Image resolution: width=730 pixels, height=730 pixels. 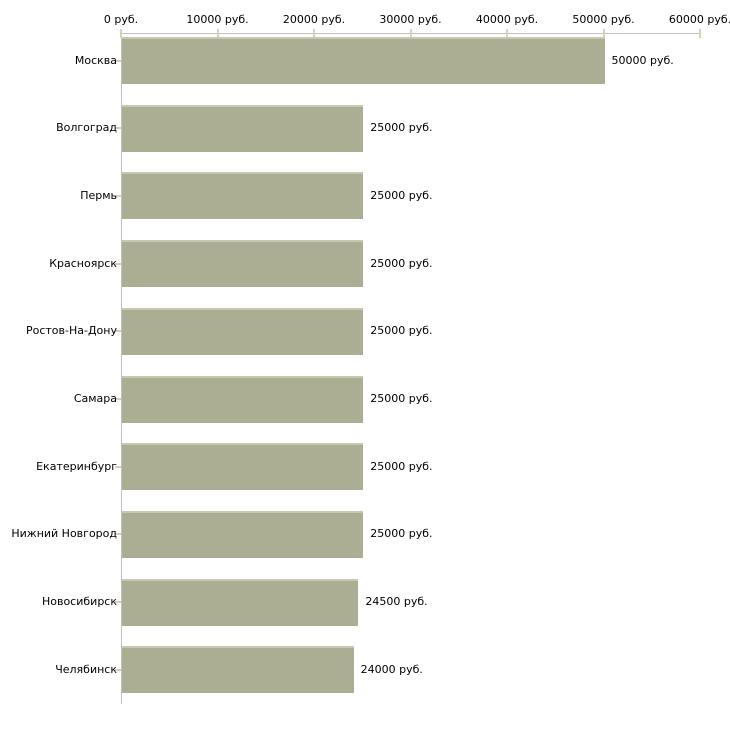 I want to click on category-label: Пермь, so click(x=98, y=195).